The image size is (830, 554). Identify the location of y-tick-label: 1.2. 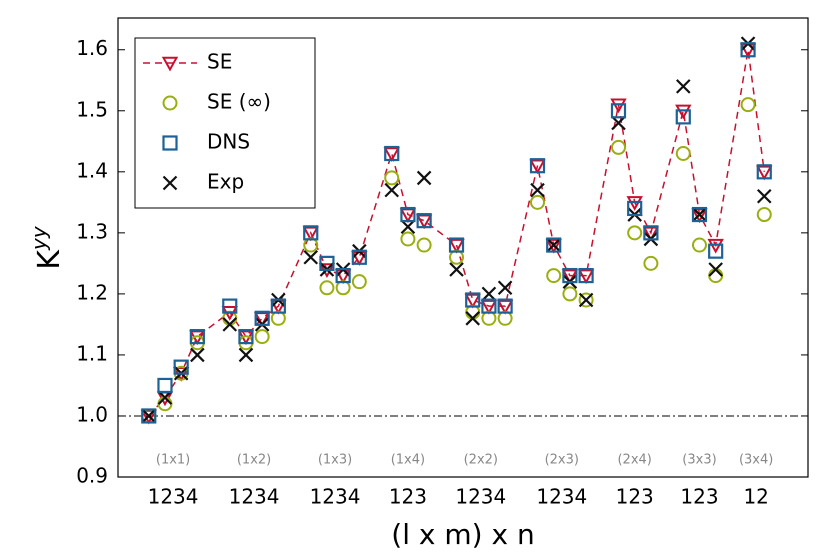
(92, 292).